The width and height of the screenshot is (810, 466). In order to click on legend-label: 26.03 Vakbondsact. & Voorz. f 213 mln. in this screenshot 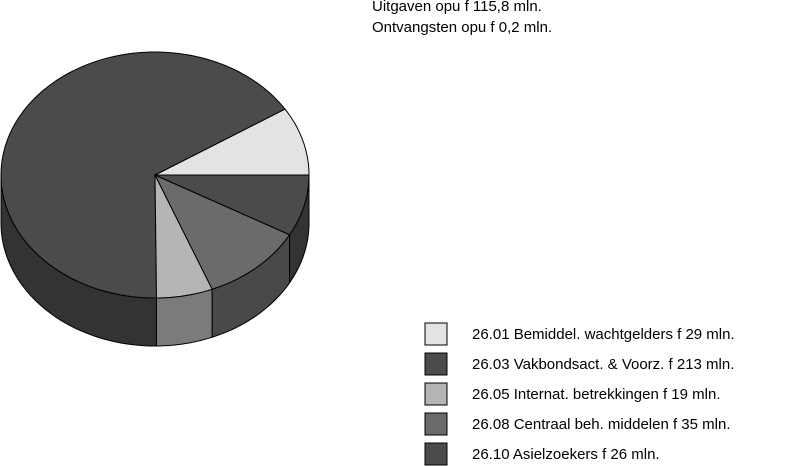, I will do `click(603, 364)`.